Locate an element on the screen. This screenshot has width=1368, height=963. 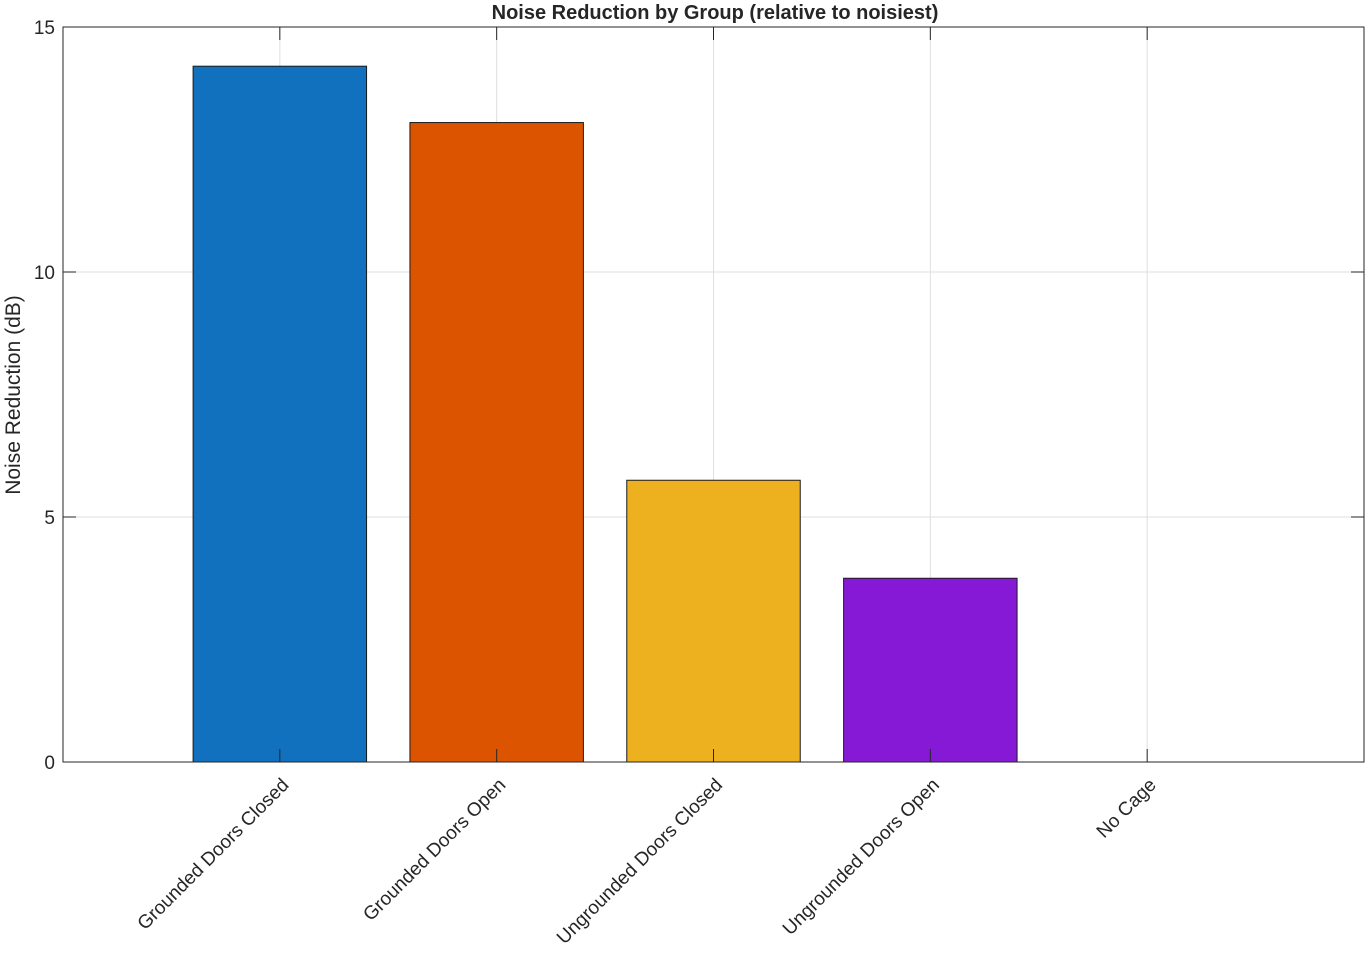
bar-ungrounded-doors-open is located at coordinates (930, 670).